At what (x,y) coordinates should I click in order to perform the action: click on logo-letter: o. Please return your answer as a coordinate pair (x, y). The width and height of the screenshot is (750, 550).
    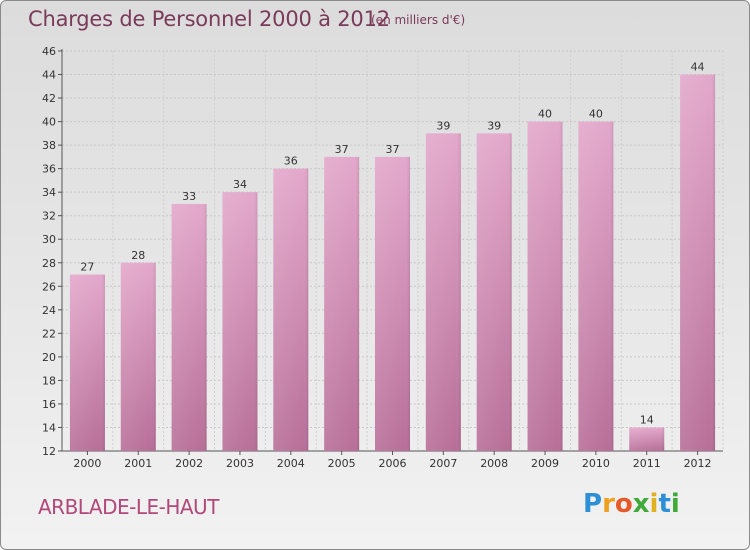
    Looking at the image, I should click on (623, 504).